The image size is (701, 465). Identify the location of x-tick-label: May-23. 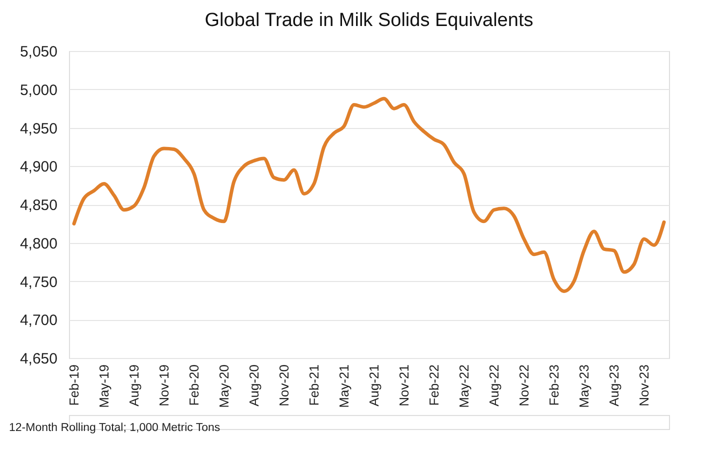
(584, 386).